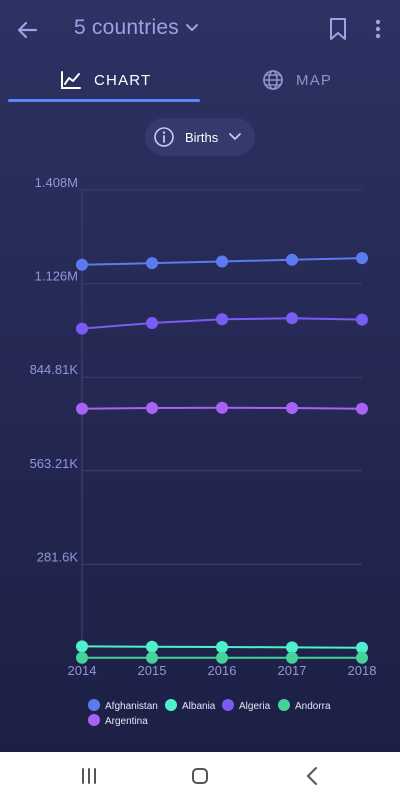  I want to click on page-title: 5 countries, so click(126, 27).